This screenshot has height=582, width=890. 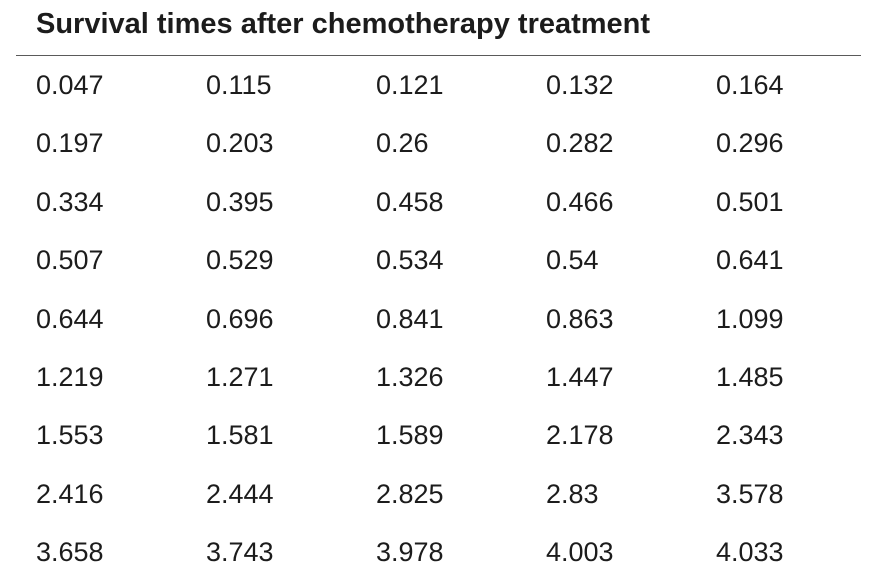 I want to click on table-cell: 0.282, so click(x=580, y=143).